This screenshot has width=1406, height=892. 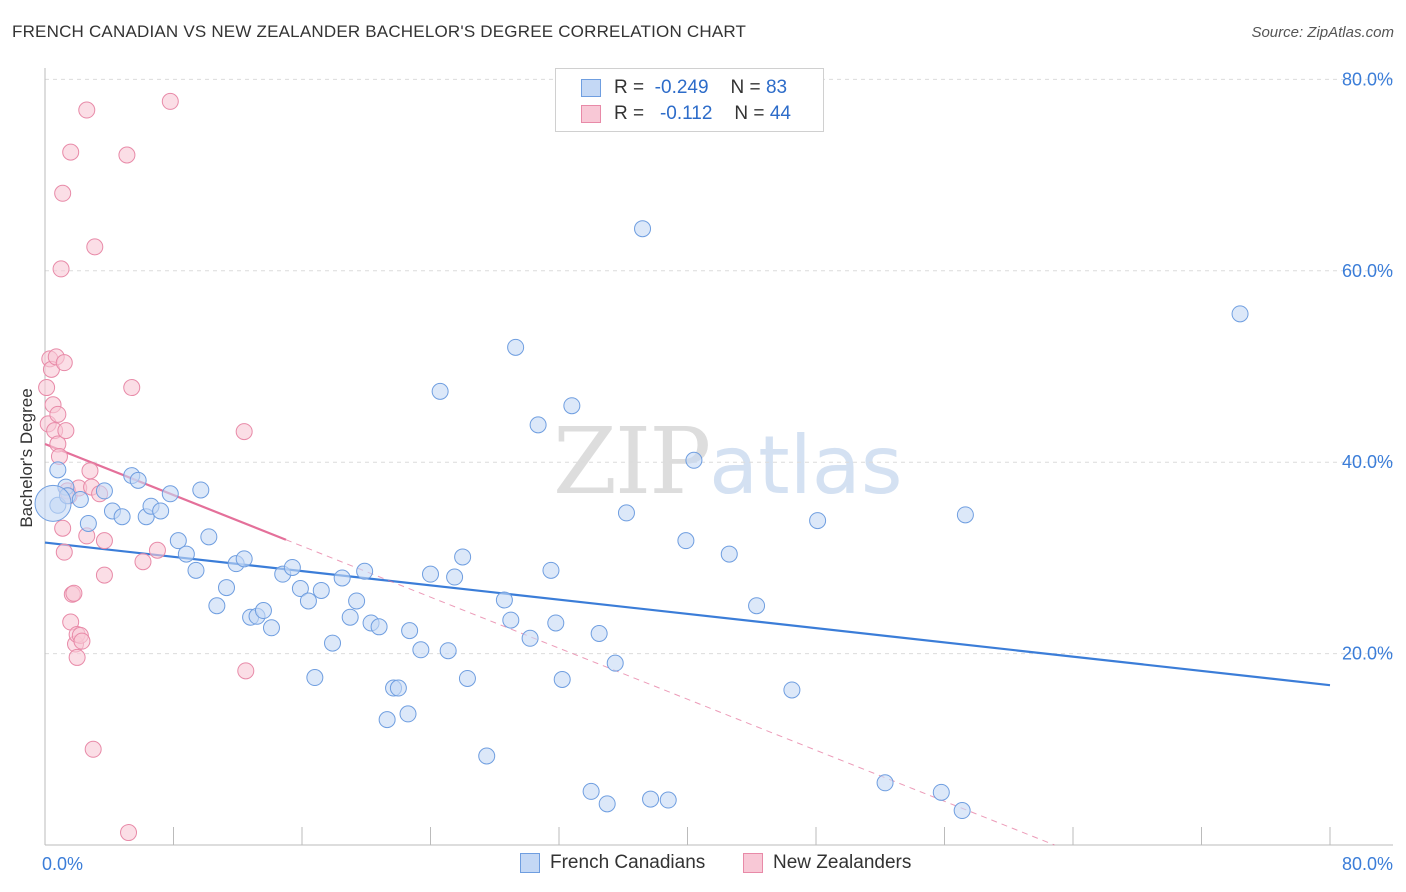 I want to click on bottom-legend-swatch-blue, so click(x=530, y=863).